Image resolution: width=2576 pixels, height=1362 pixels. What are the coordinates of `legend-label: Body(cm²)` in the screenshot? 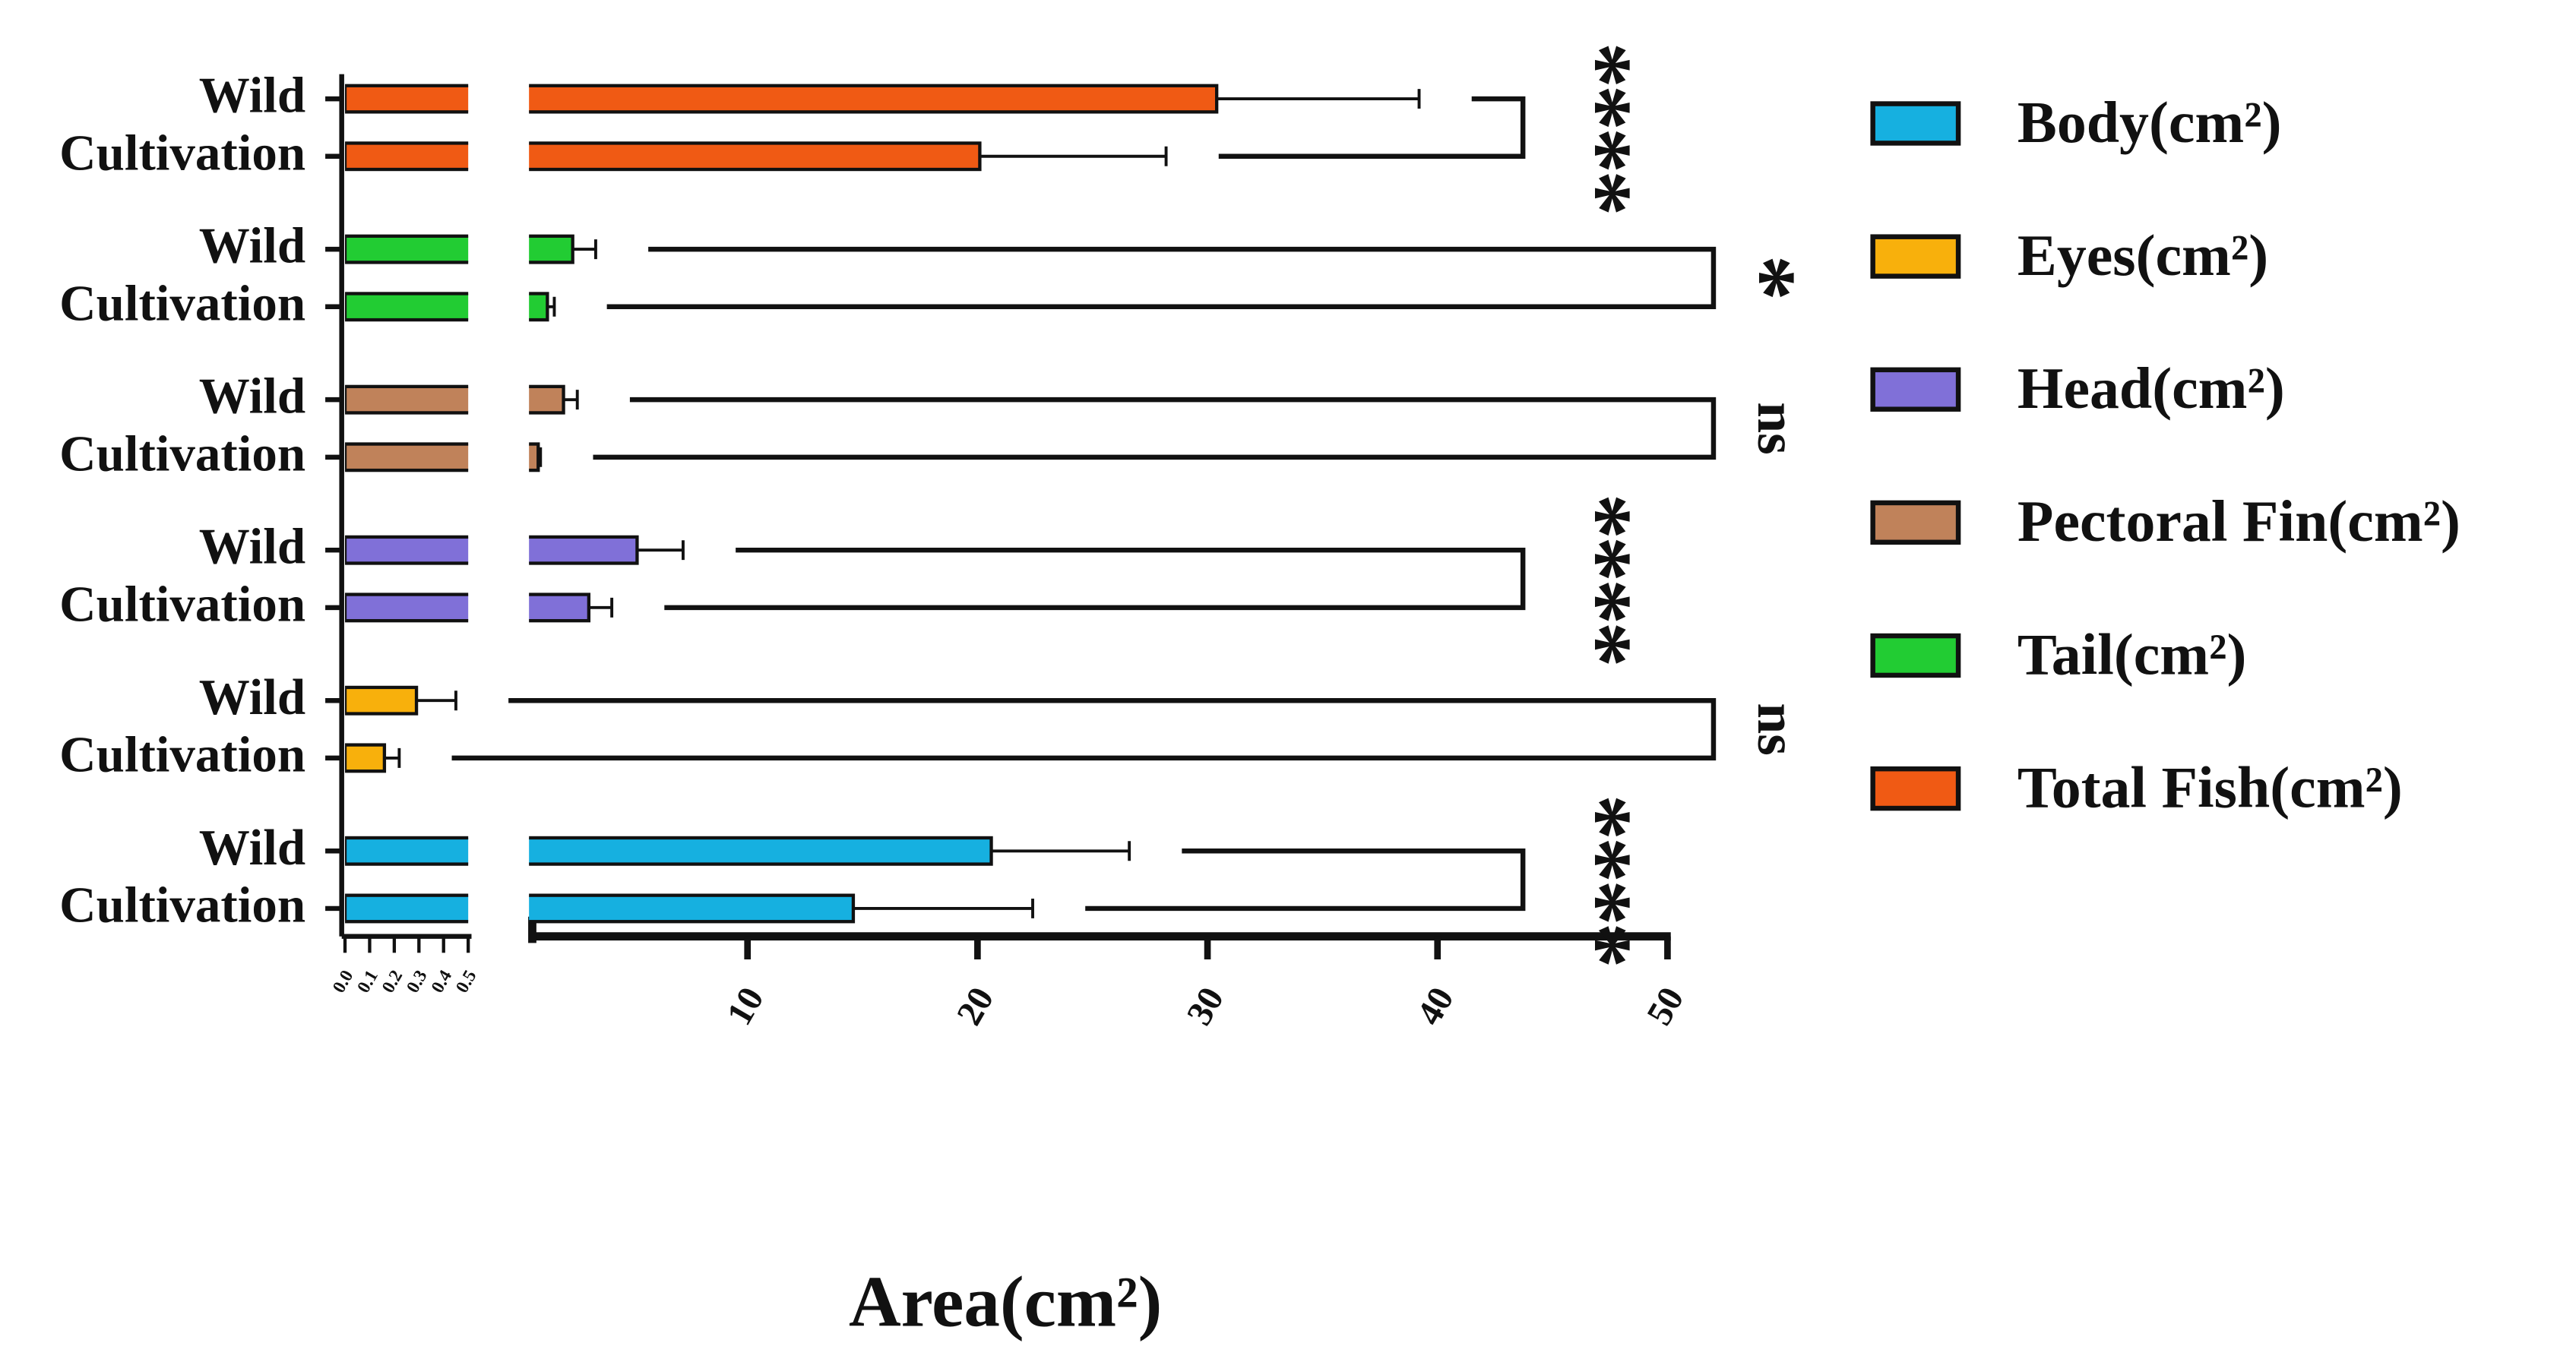 It's located at (2149, 122).